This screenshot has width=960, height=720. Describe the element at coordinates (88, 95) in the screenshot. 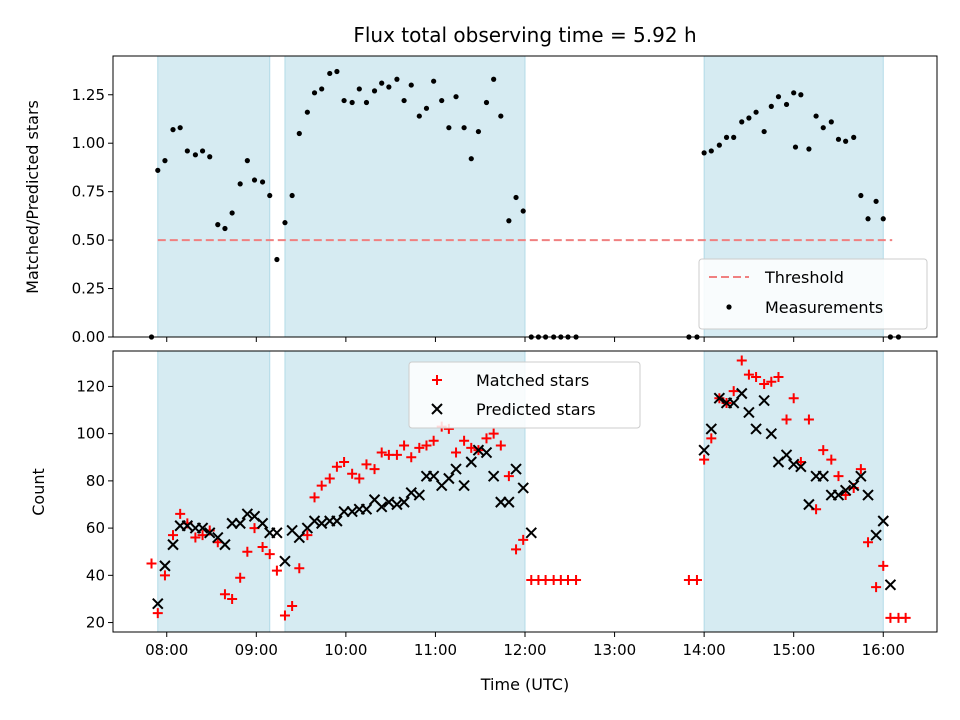

I see `y-tick-label: 1.25` at that location.